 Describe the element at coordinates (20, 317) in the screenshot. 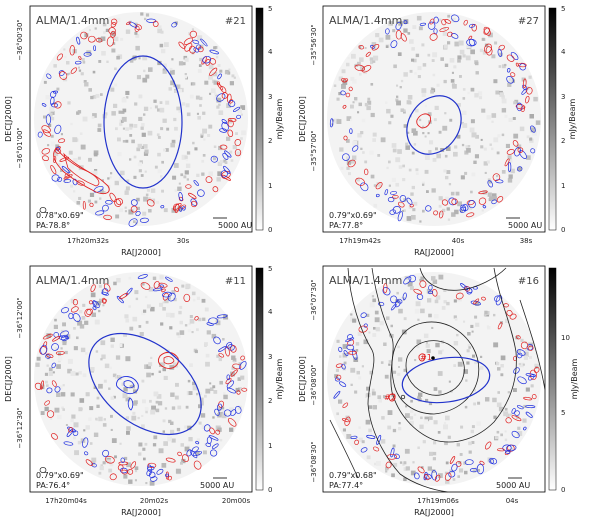

I see `y-tick-label: −36°12'00"` at that location.